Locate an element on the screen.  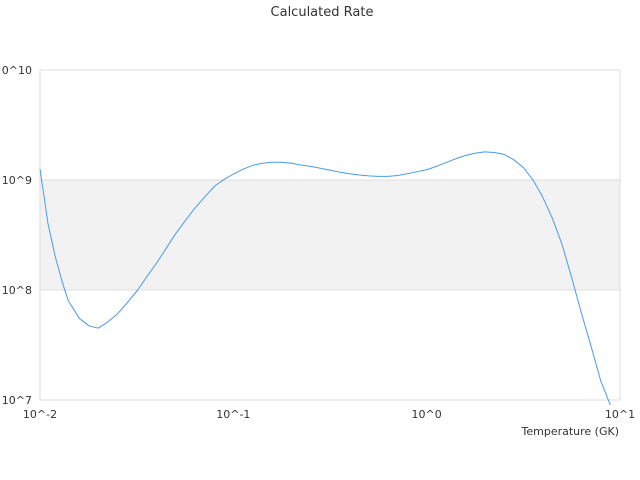
y-tick-label-0: 10^7 is located at coordinates (17, 400).